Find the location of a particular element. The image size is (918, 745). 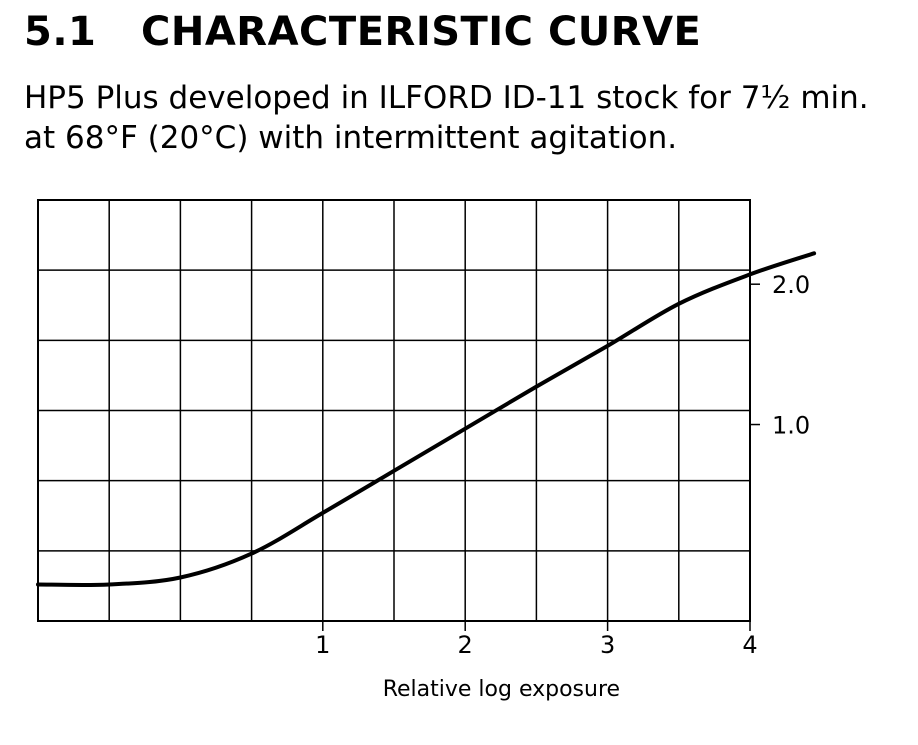

x-axis-title: Relative log exposure is located at coordinates (501, 689).